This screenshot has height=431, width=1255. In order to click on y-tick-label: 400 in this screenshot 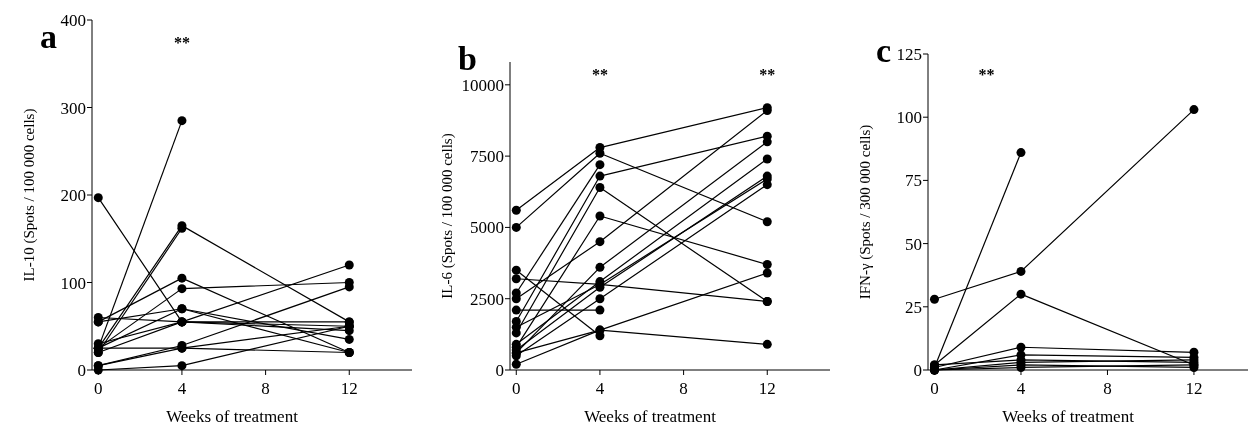, I will do `click(73, 20)`.